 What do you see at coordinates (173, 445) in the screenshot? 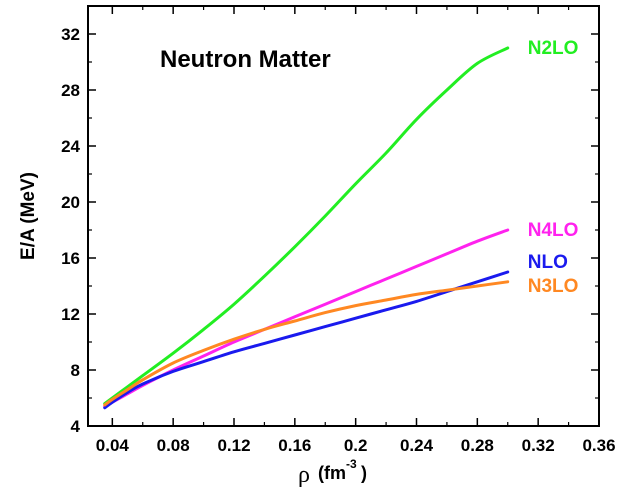
I see `x-tick-label: 0.08` at bounding box center [173, 445].